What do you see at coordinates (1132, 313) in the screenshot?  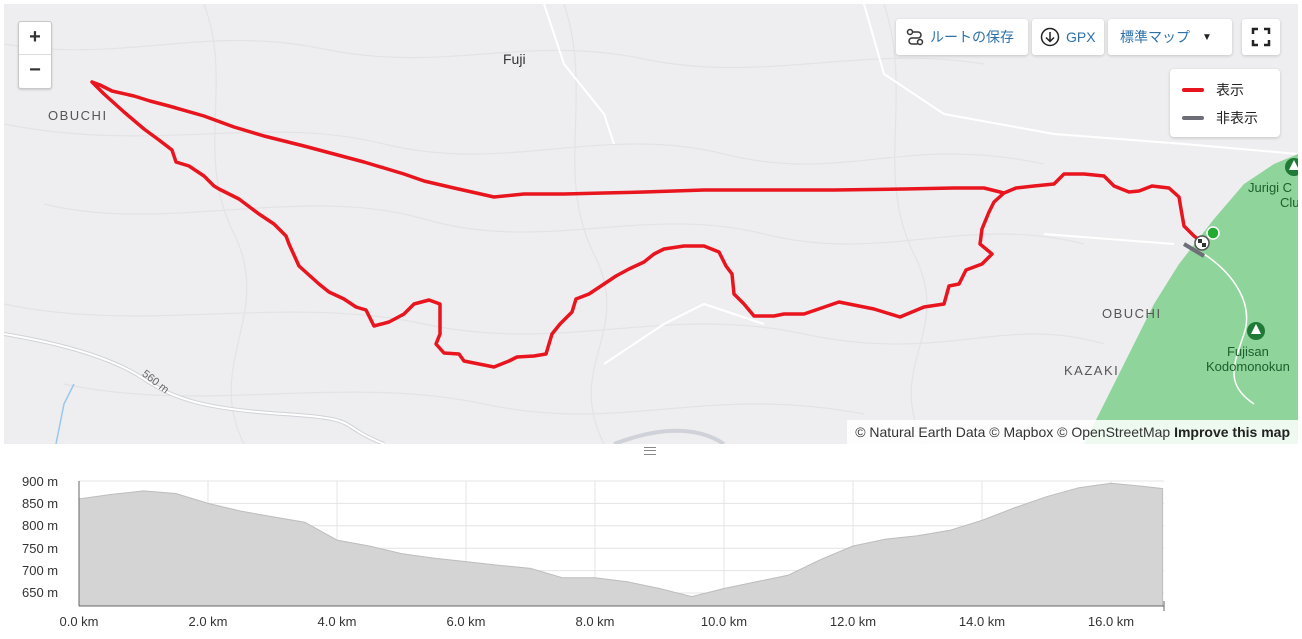 I see `place-label-obuchi-east: OBUCHI` at bounding box center [1132, 313].